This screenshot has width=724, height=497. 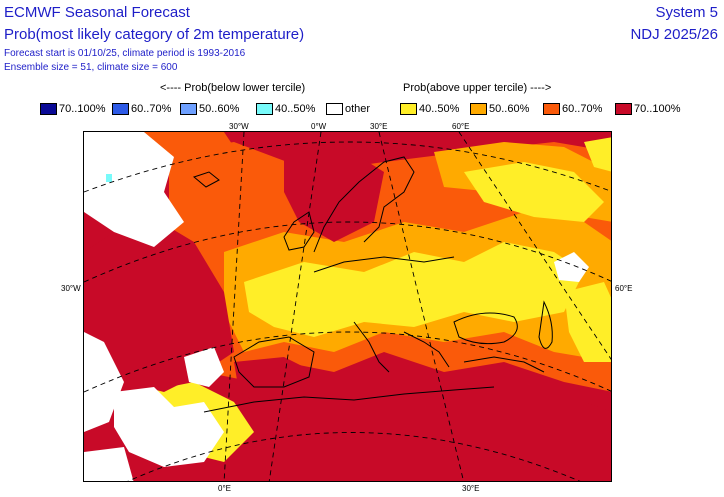 I want to click on zone-cyan-speck, so click(x=109, y=178).